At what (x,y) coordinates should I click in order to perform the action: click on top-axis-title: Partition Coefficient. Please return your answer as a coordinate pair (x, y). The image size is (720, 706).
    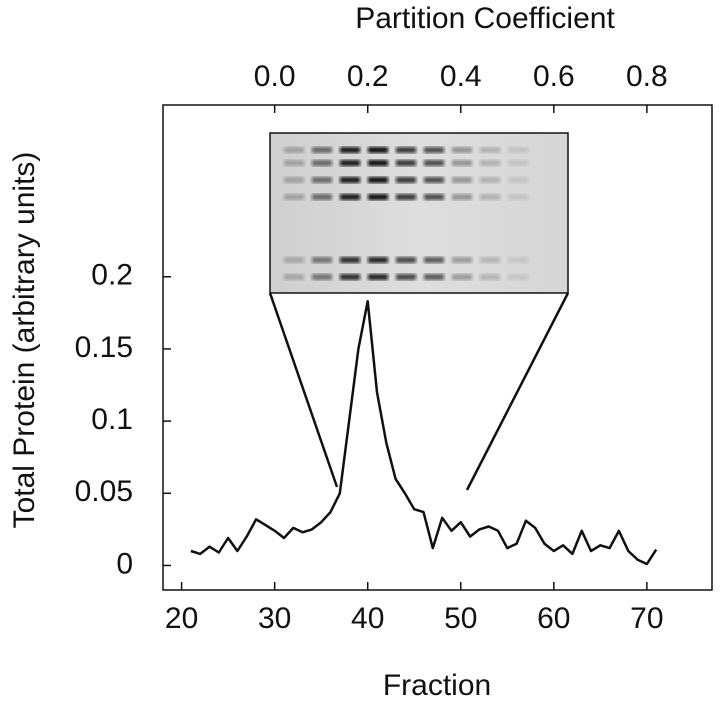
    Looking at the image, I should click on (485, 18).